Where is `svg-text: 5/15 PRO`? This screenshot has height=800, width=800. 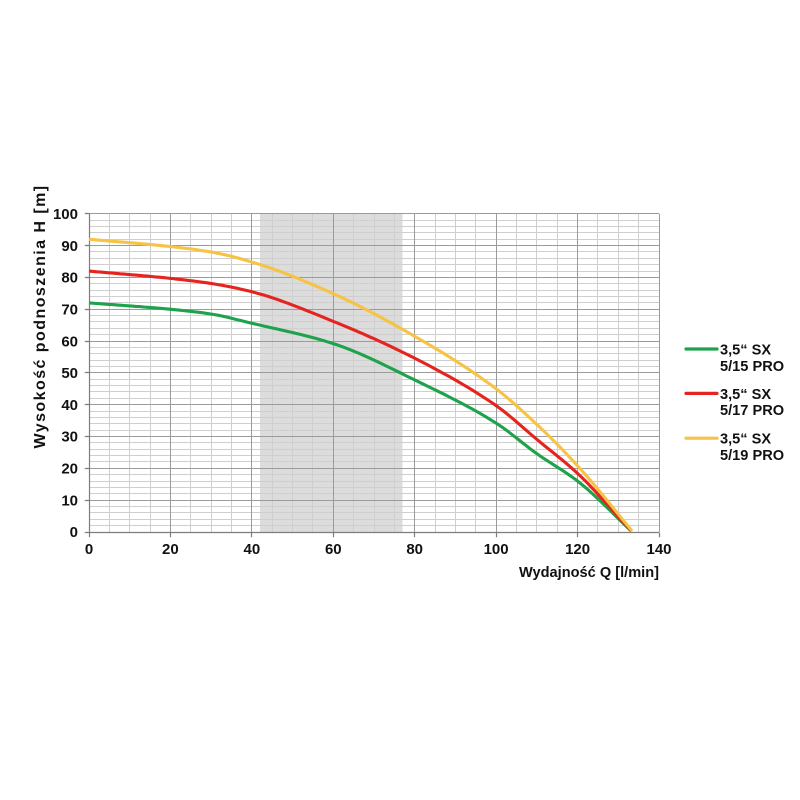
svg-text: 5/15 PRO is located at coordinates (752, 367).